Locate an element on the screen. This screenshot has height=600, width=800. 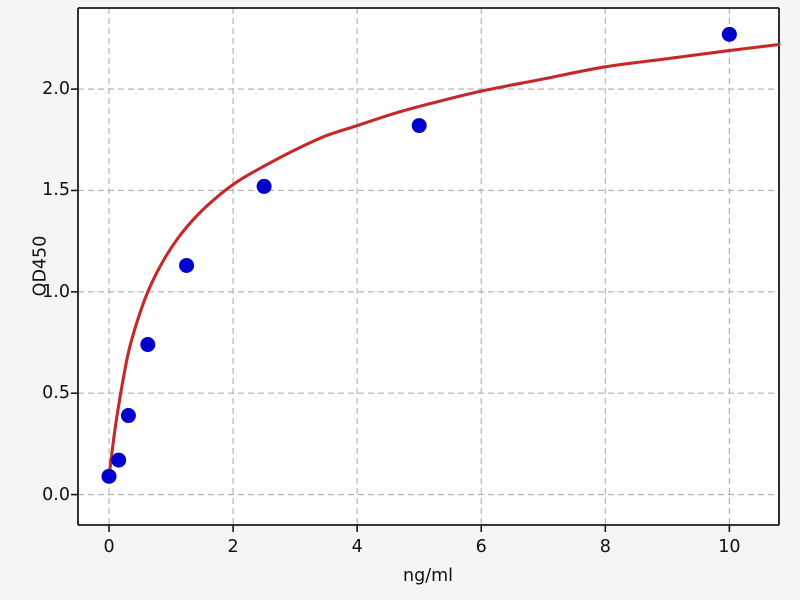
y-tick-label: 0.5 is located at coordinates (56, 393).